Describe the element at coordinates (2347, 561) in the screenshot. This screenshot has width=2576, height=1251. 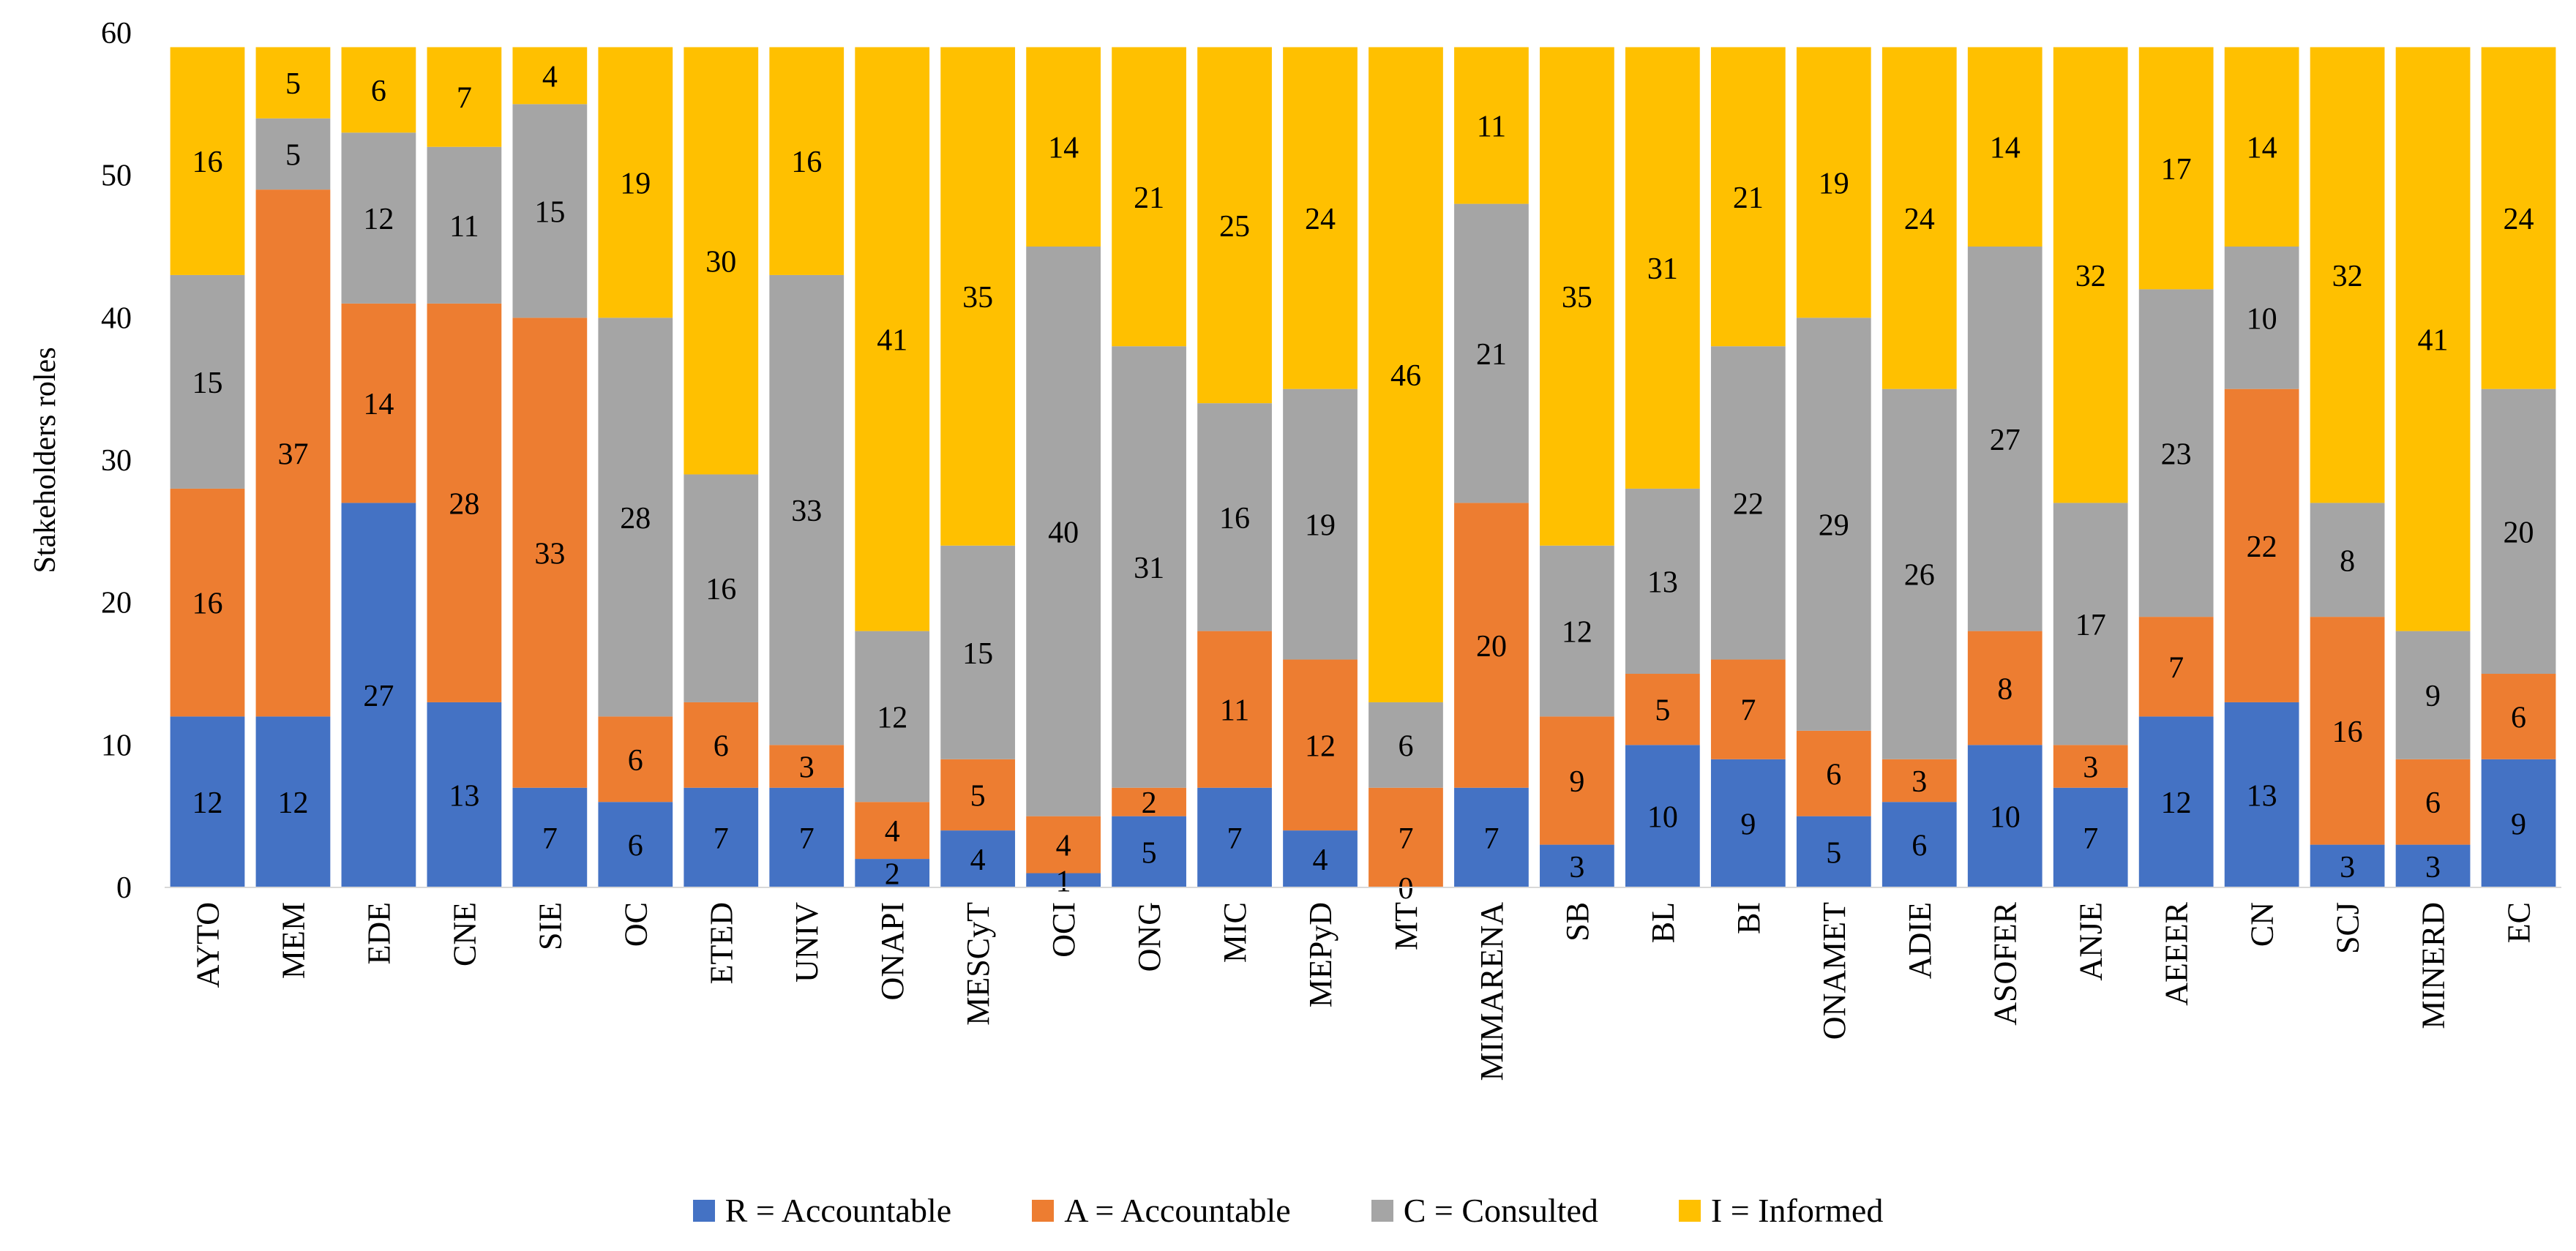
I see `data-label: 8` at that location.